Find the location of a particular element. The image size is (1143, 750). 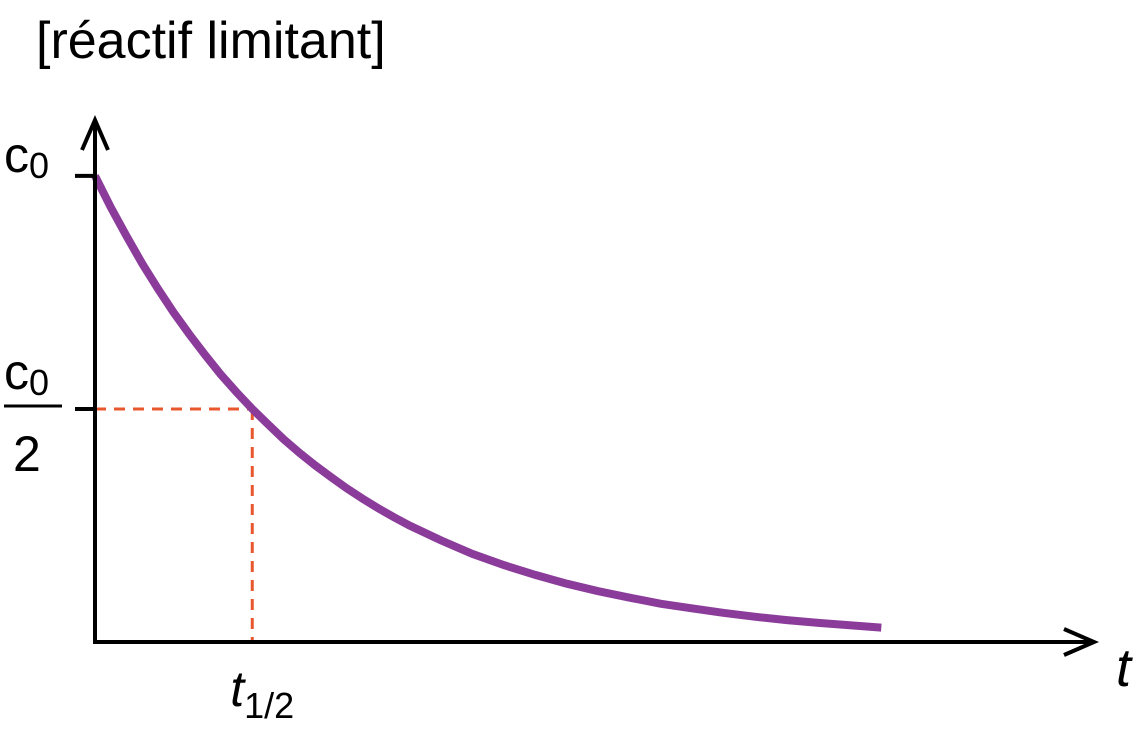

x-tick-label-half-life: t1/2 is located at coordinates (262, 693).